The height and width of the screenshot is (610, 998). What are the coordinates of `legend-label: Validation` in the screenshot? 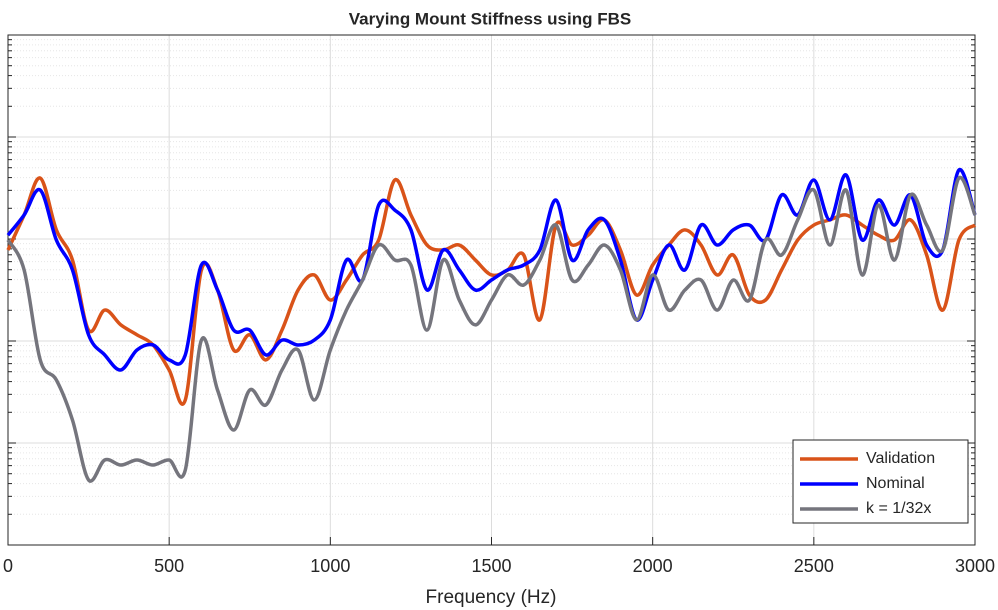 It's located at (900, 458).